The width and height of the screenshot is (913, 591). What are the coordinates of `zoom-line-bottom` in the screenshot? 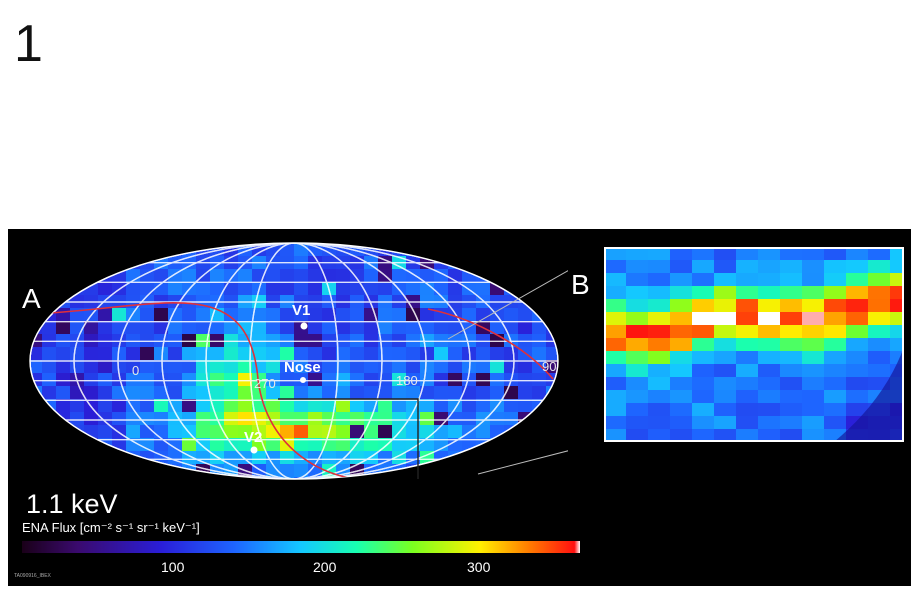 It's located at (522, 462).